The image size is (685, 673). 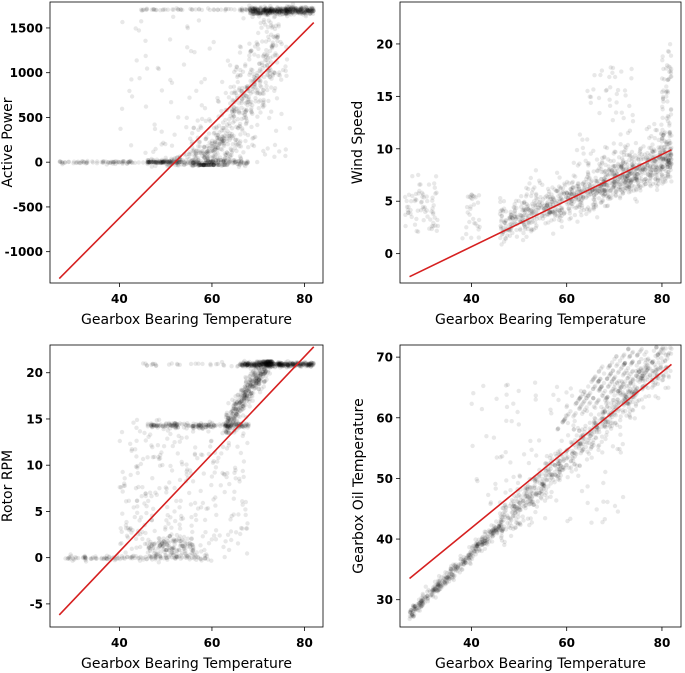 What do you see at coordinates (36, 604) in the screenshot?
I see `y-tick-label: -5` at bounding box center [36, 604].